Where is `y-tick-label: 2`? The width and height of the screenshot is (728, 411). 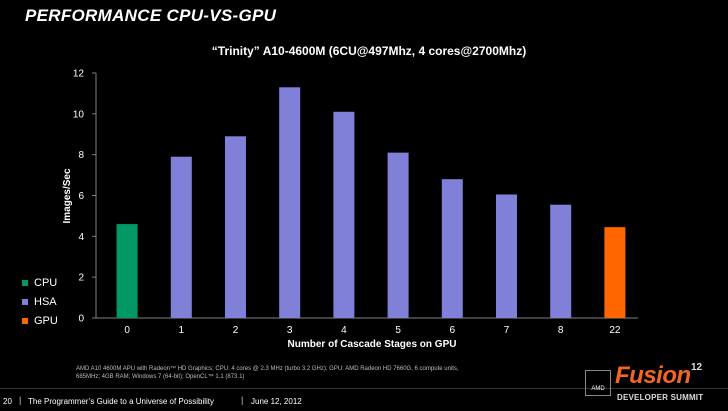 y-tick-label: 2 is located at coordinates (81, 278).